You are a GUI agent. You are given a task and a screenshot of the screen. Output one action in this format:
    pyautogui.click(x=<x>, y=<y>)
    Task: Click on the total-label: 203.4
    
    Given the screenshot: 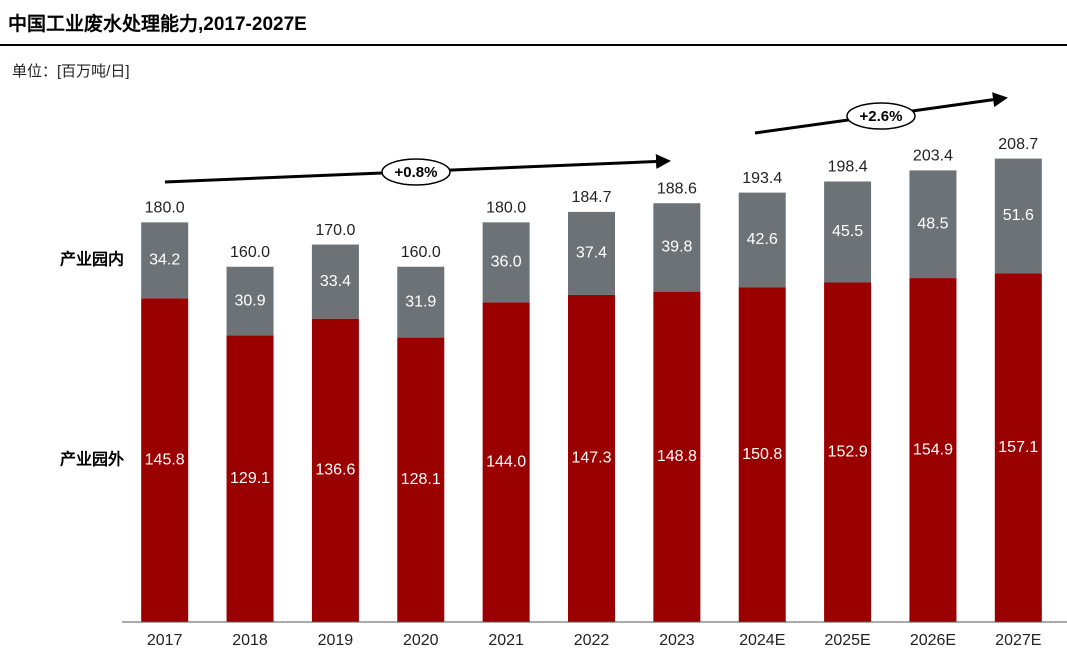 What is the action you would take?
    pyautogui.click(x=933, y=156)
    